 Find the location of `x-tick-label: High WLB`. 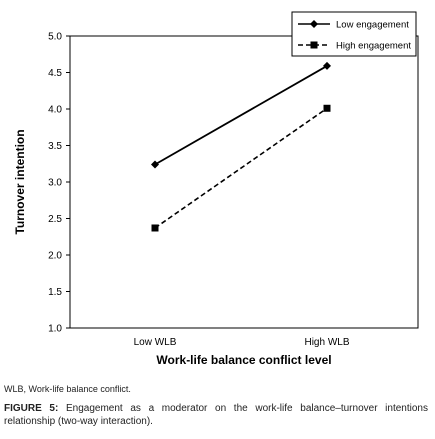

x-tick-label: High WLB is located at coordinates (326, 342).